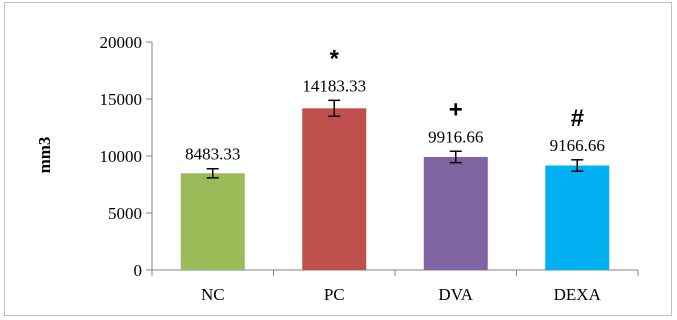 The image size is (677, 320). What do you see at coordinates (456, 109) in the screenshot?
I see `significance-marker: +` at bounding box center [456, 109].